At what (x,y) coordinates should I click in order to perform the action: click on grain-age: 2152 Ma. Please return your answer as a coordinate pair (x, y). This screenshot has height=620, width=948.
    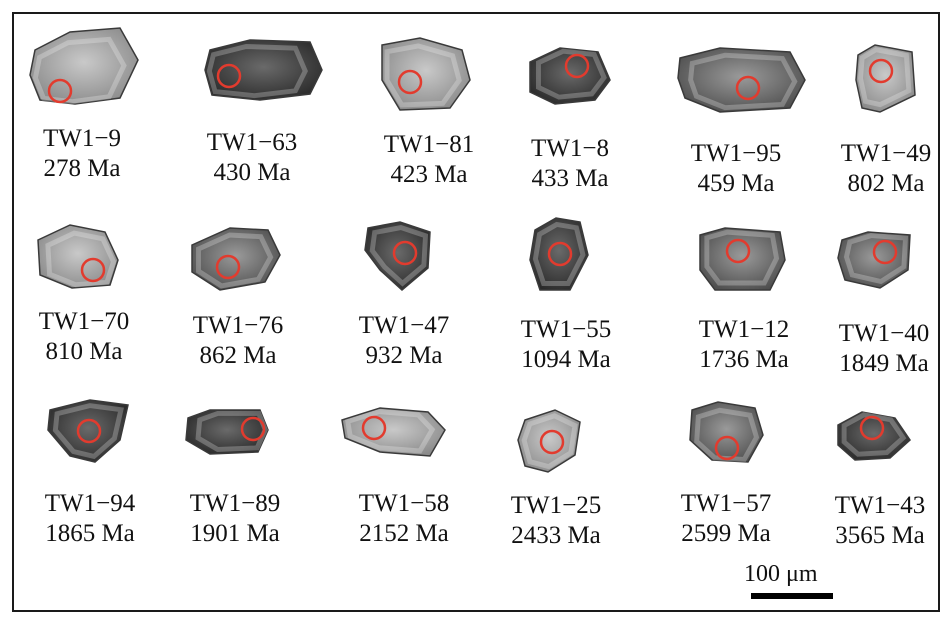
    Looking at the image, I should click on (404, 533).